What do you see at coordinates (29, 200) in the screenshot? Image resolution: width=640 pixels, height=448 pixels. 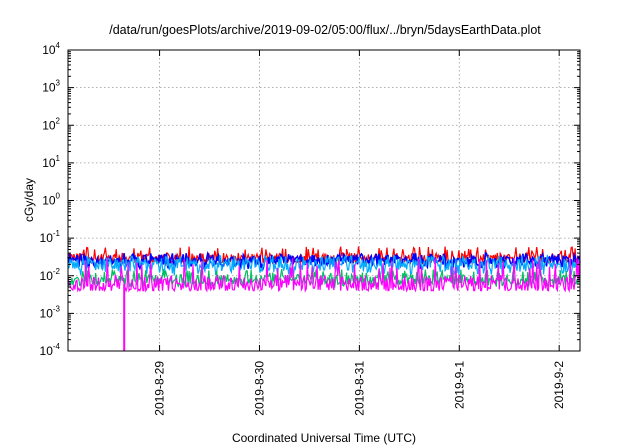 I see `y-axis-label: cGy/day` at bounding box center [29, 200].